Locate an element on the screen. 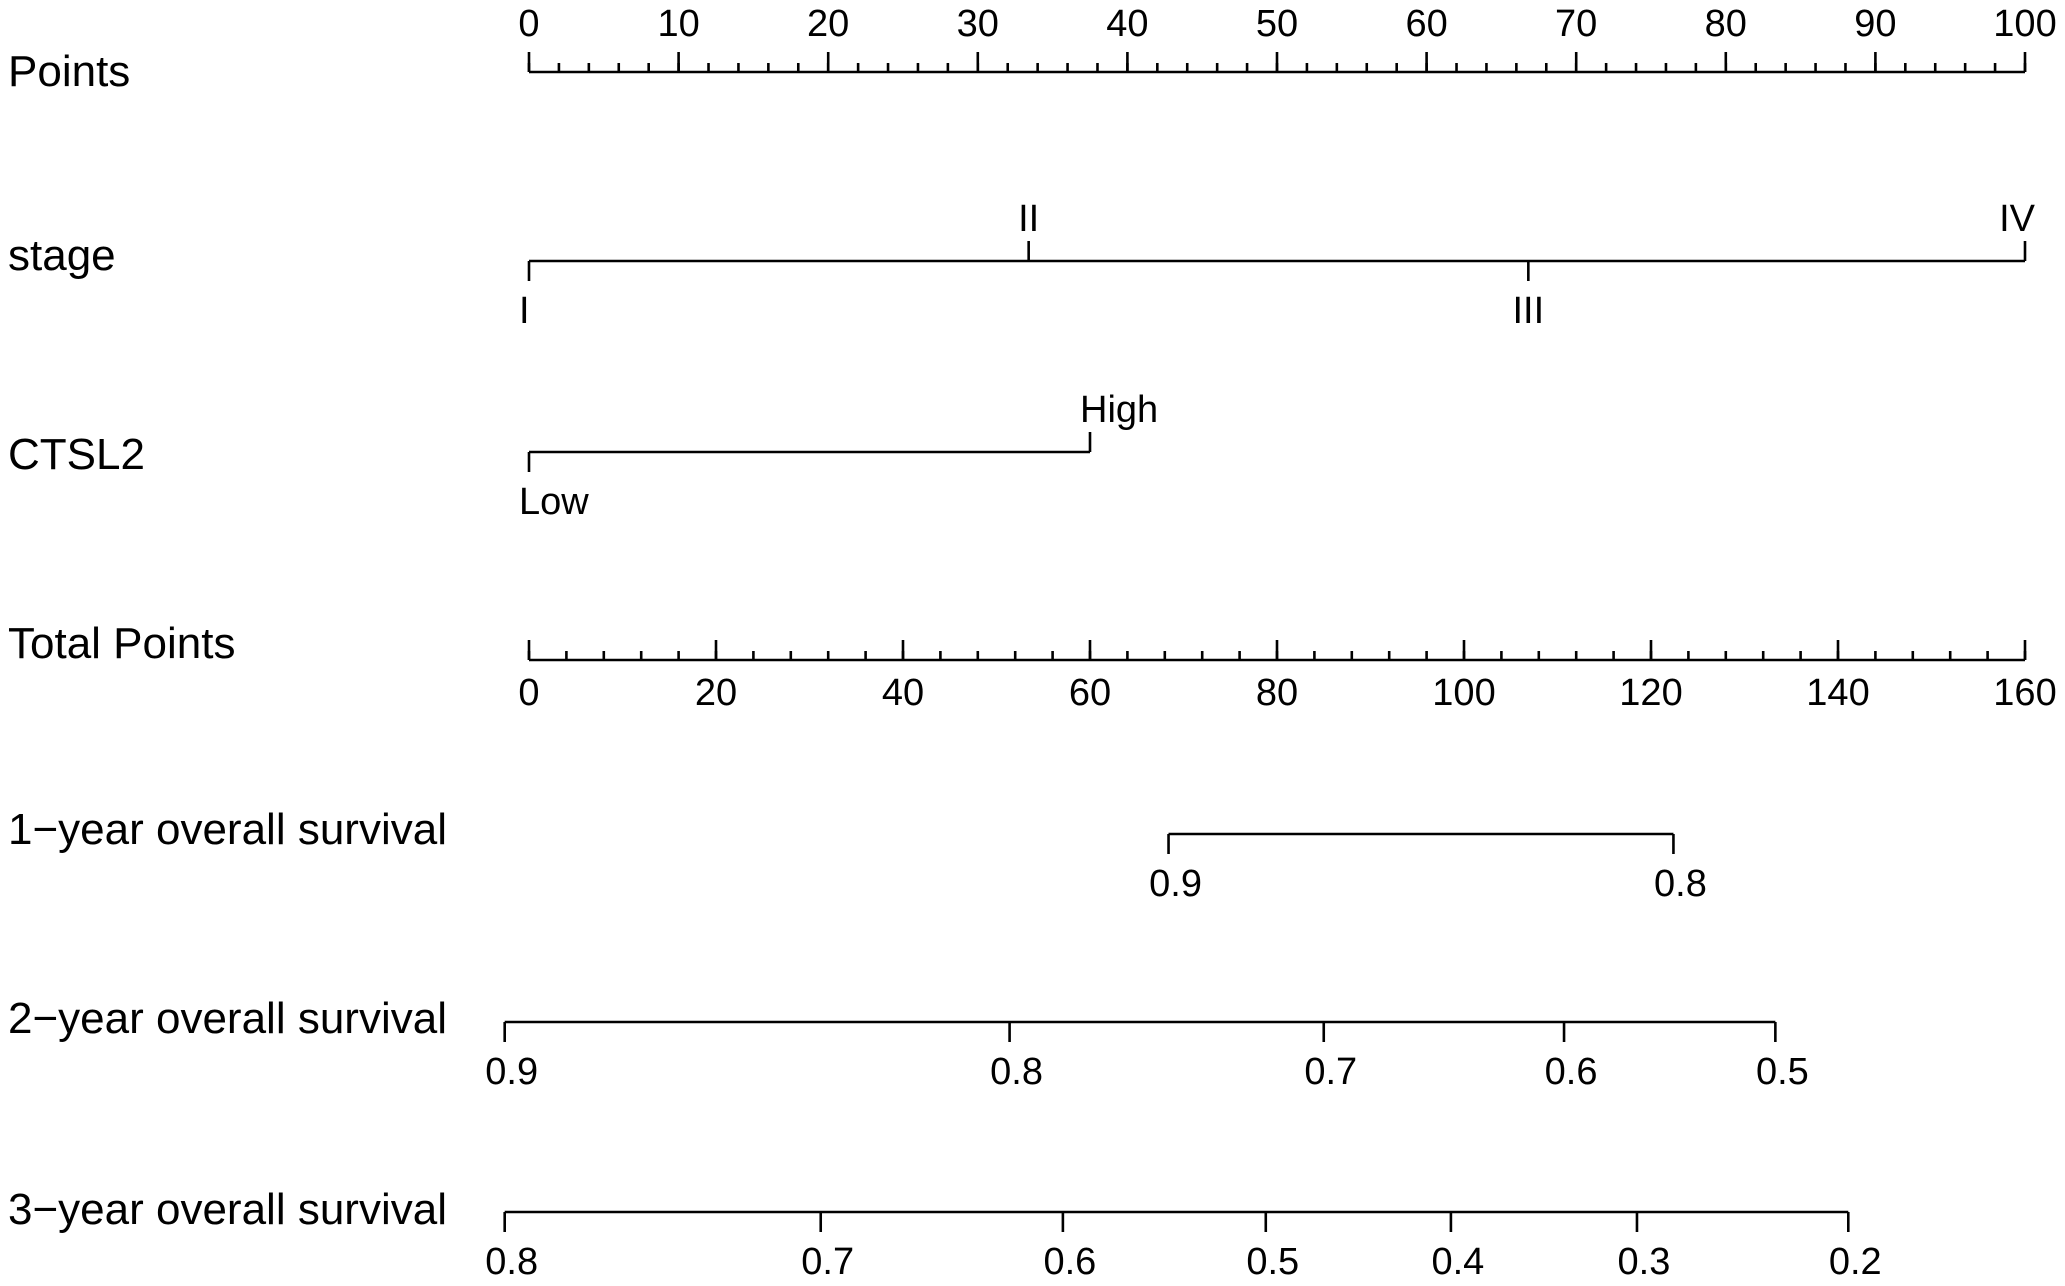  points-tick-label: 100 is located at coordinates (2024, 24).